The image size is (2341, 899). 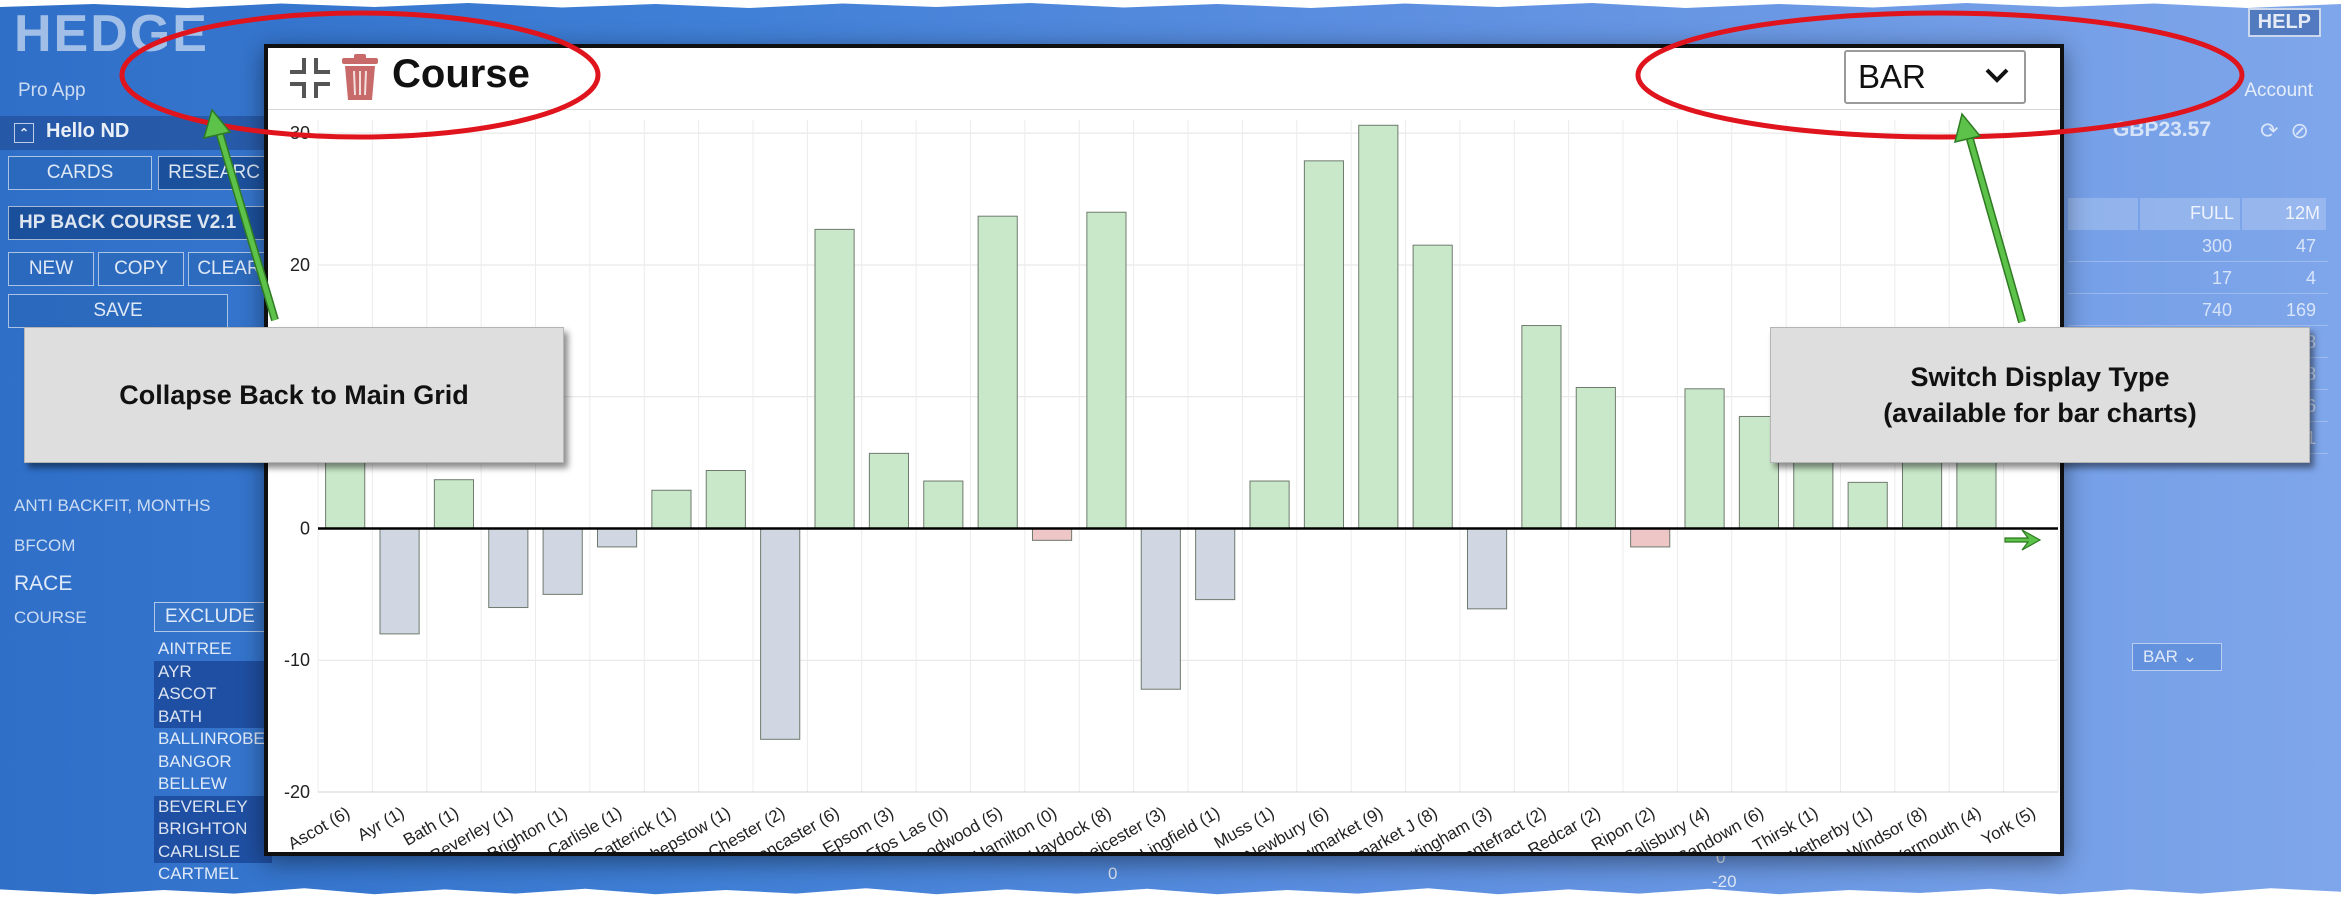 I want to click on save-button: SAVE, so click(x=118, y=311).